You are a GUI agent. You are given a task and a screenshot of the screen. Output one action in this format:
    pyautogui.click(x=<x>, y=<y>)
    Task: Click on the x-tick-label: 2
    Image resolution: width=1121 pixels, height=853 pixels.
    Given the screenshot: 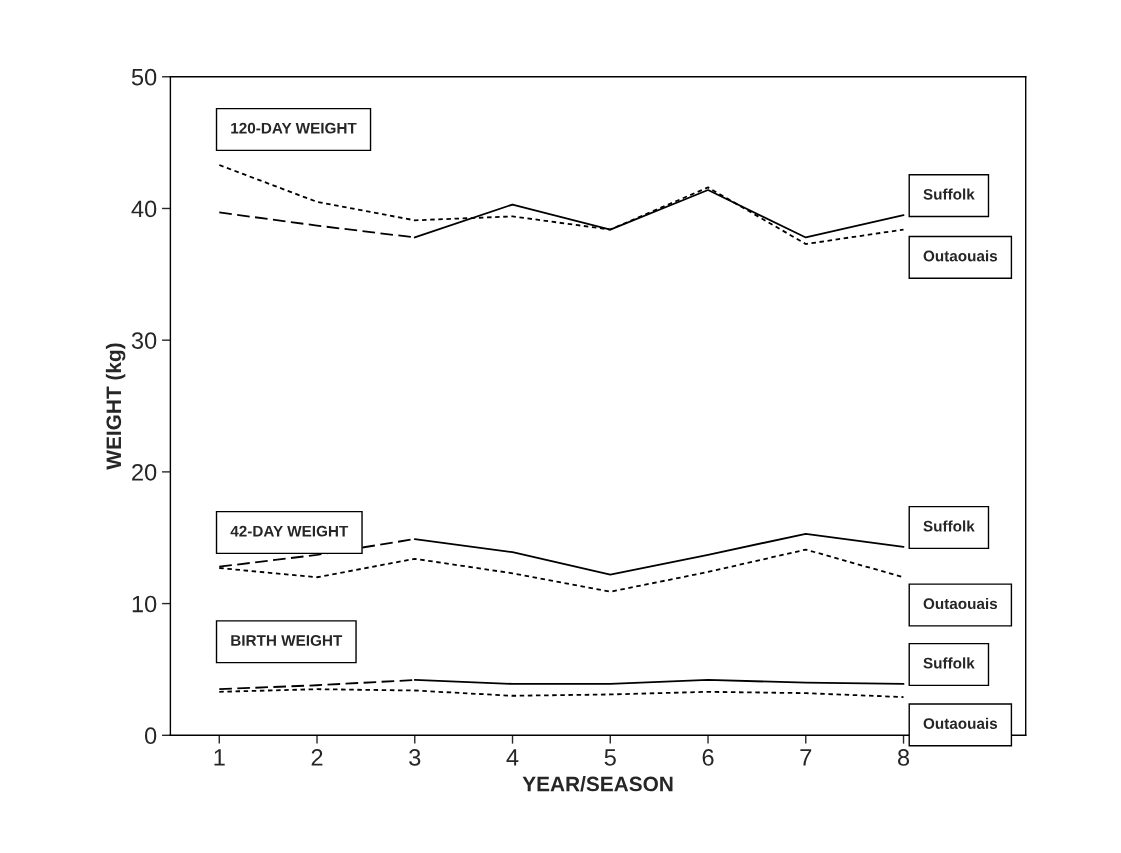 What is the action you would take?
    pyautogui.click(x=317, y=757)
    